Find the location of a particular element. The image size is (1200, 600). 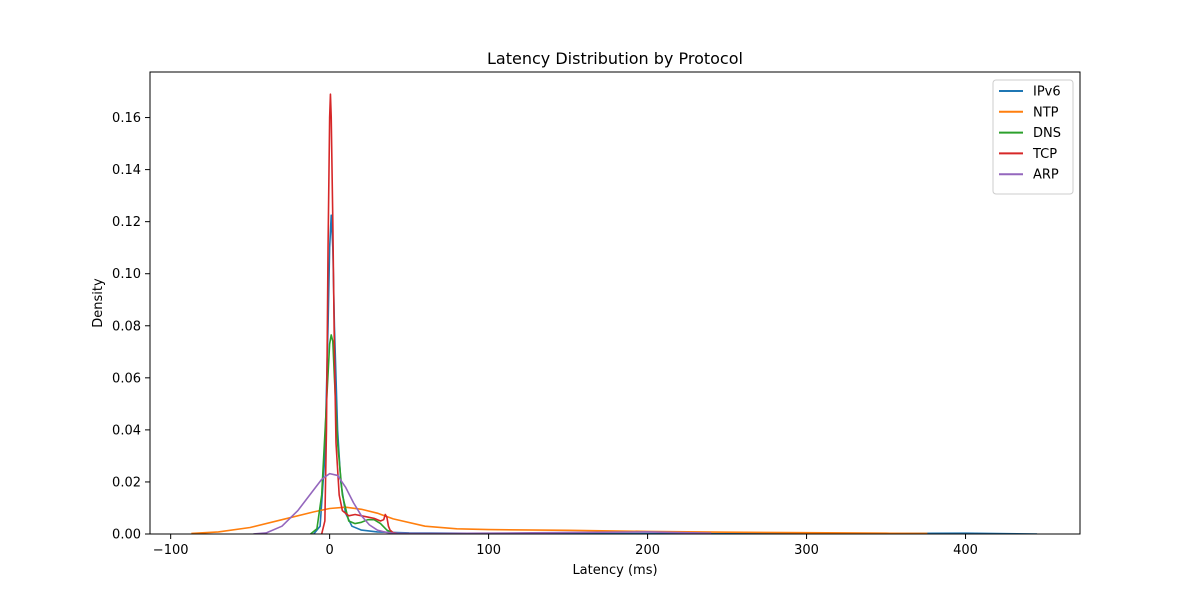

legend-label-ipv6: IPv6 is located at coordinates (1047, 92).